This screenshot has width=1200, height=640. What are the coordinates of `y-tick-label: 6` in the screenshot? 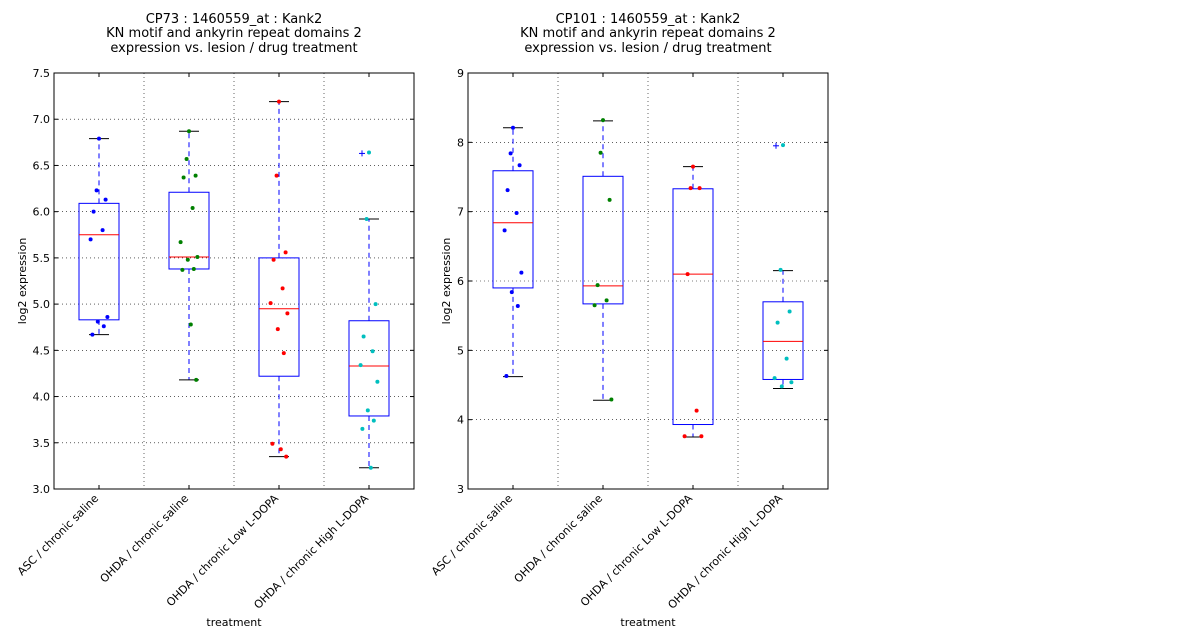 It's located at (460, 281).